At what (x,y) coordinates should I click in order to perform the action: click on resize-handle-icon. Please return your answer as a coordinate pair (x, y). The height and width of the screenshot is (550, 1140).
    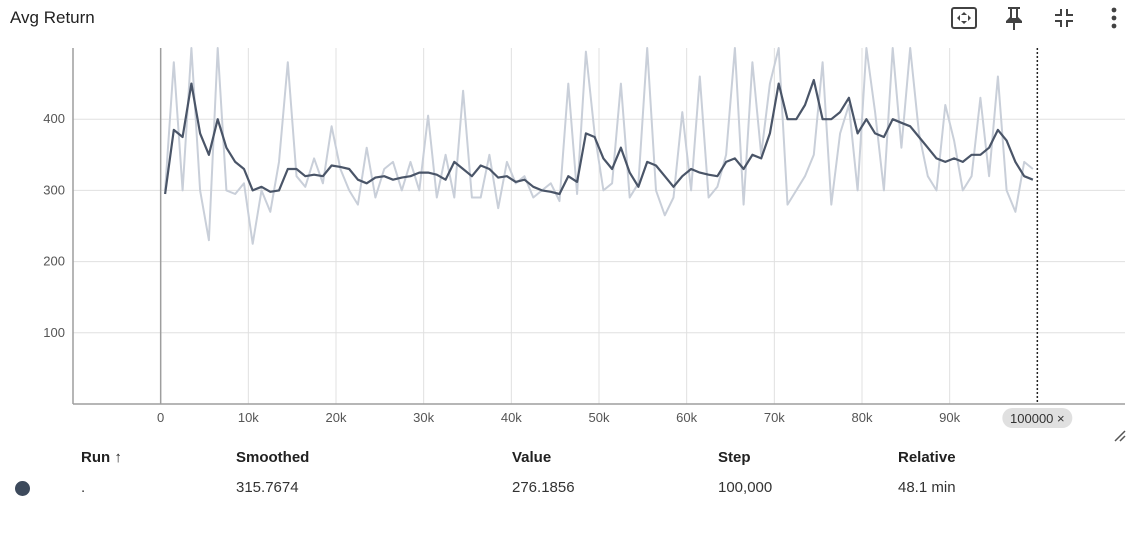
    Looking at the image, I should click on (1119, 435).